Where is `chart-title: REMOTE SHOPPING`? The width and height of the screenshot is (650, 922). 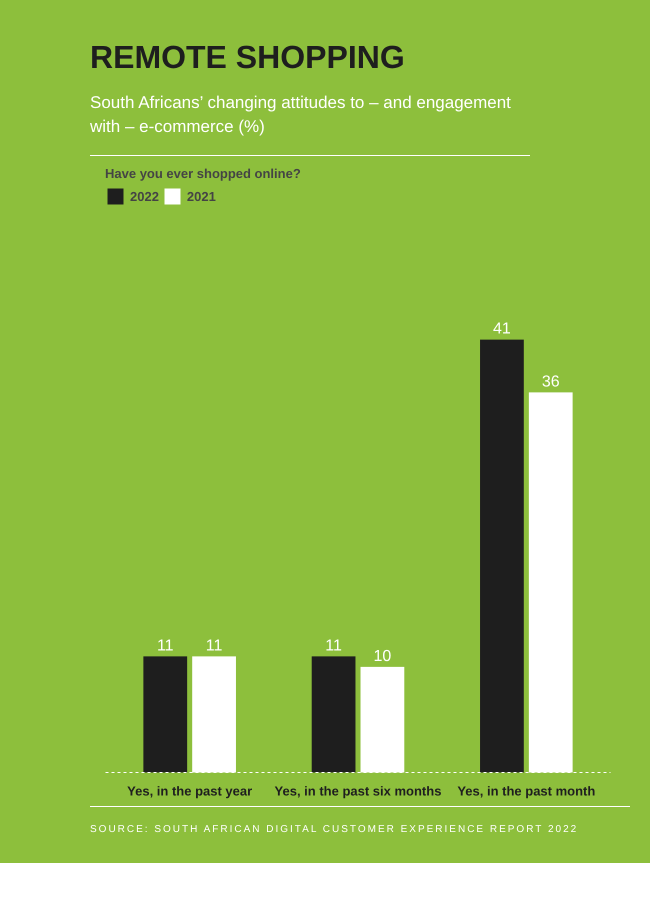
chart-title: REMOTE SHOPPING is located at coordinates (247, 57).